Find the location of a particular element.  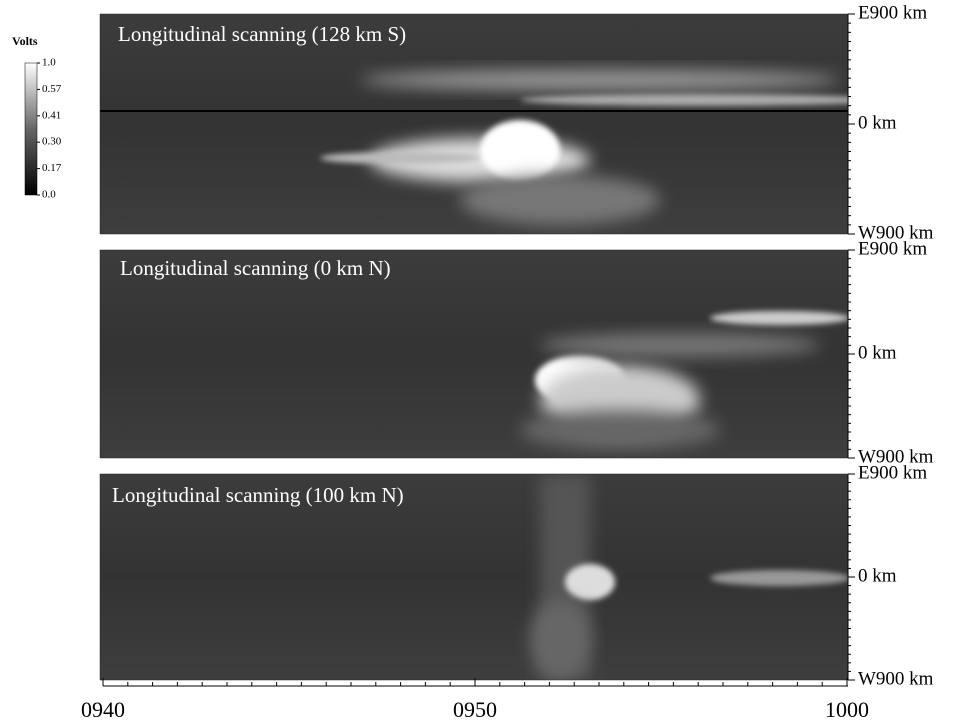

x-tick-label: 1000 is located at coordinates (847, 709).